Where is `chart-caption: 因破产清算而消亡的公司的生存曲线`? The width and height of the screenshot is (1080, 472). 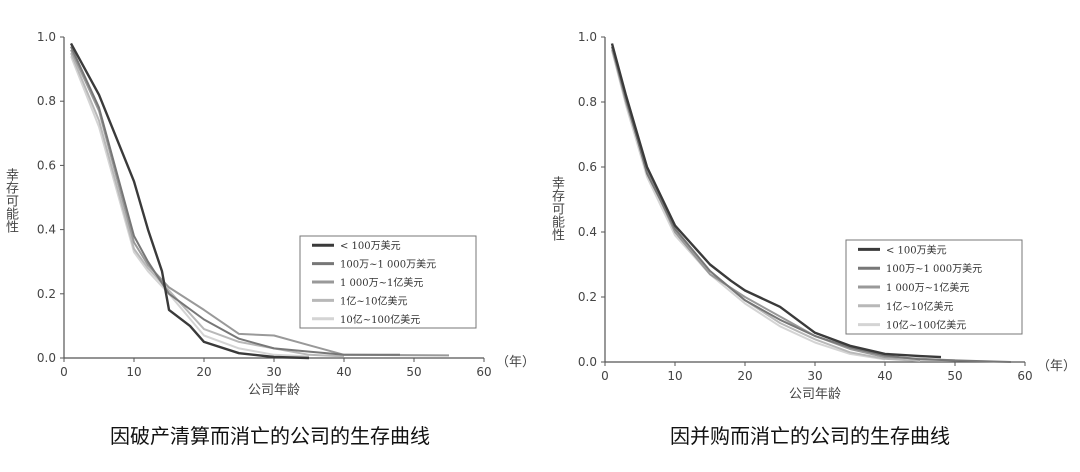
chart-caption: 因破产清算而消亡的公司的生存曲线 is located at coordinates (270, 436).